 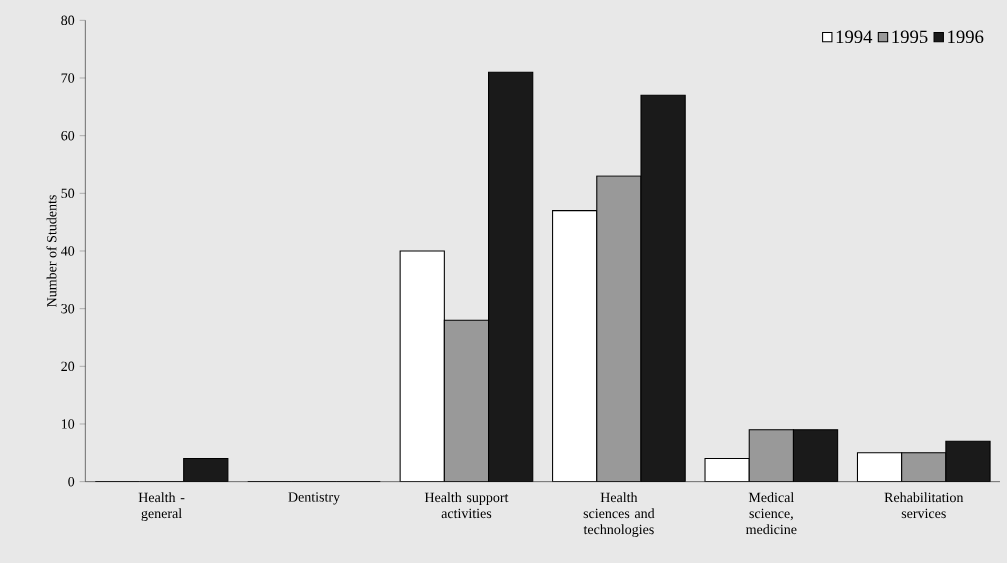 What do you see at coordinates (68, 366) in the screenshot?
I see `y-tick-label: 20` at bounding box center [68, 366].